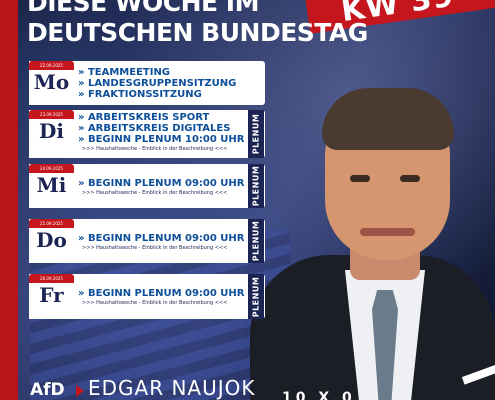  I want to click on day-date: 22.09.2025, so click(51, 65).